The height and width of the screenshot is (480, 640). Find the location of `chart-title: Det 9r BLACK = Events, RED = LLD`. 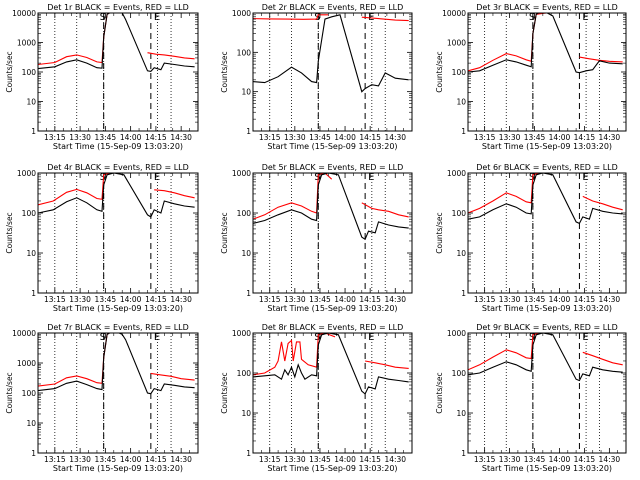

chart-title: Det 9r BLACK = Events, RED = LLD is located at coordinates (547, 327).